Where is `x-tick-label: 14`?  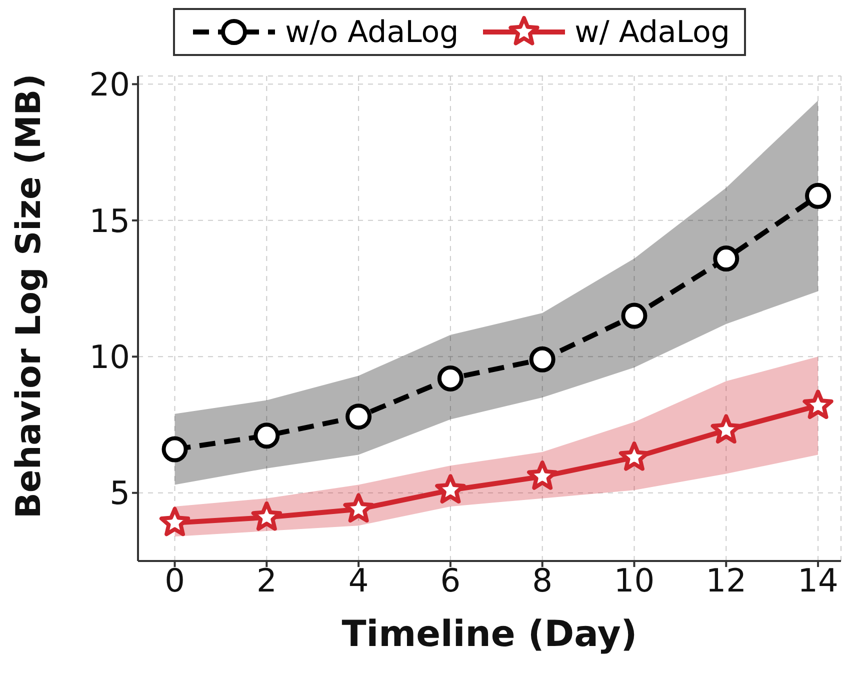
x-tick-label: 14 is located at coordinates (818, 581).